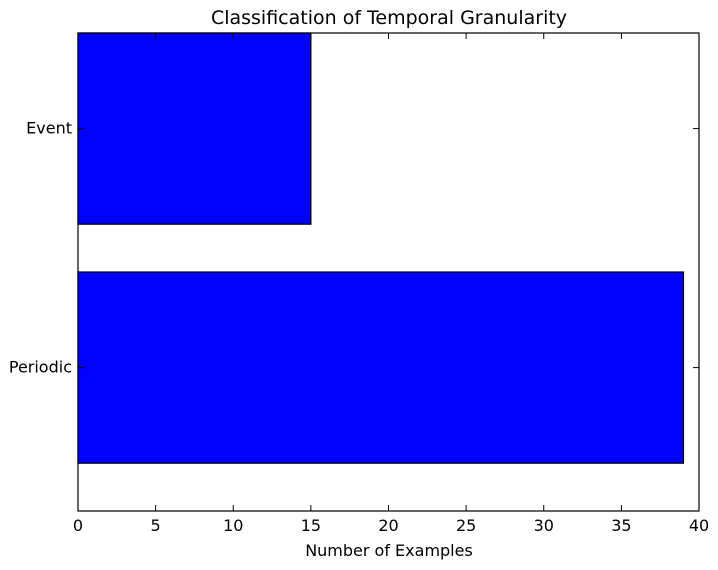 This screenshot has height=570, width=718. Describe the element at coordinates (233, 525) in the screenshot. I see `x-tick-label-10: 10` at that location.